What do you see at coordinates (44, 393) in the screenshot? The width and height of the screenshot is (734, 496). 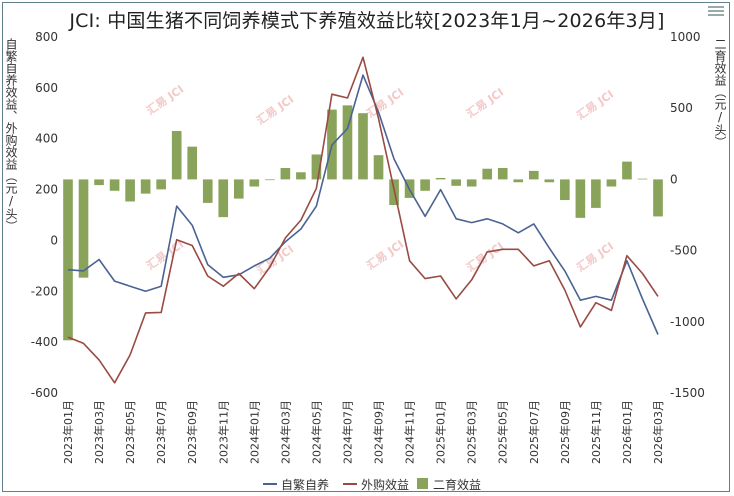 I see `y-left-tick-label: -600` at bounding box center [44, 393].